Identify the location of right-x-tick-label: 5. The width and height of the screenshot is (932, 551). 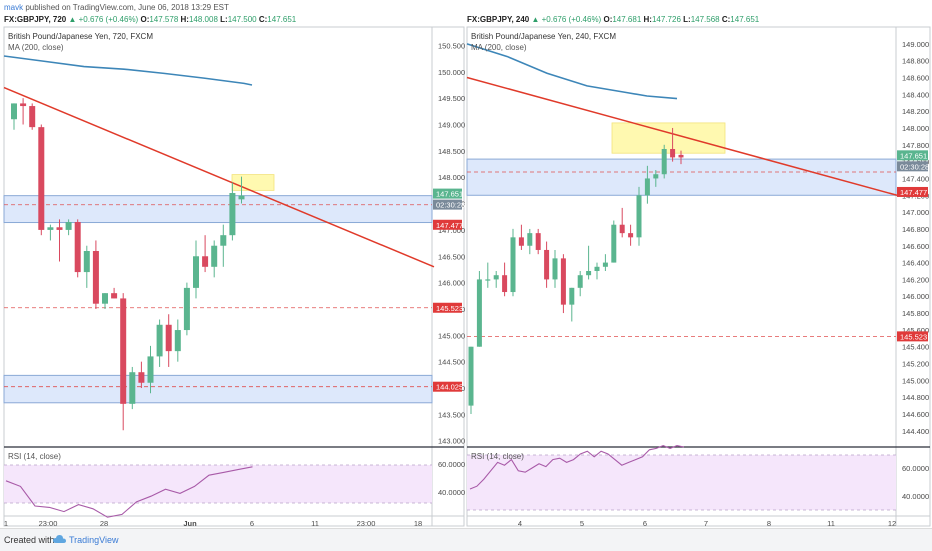
(582, 523).